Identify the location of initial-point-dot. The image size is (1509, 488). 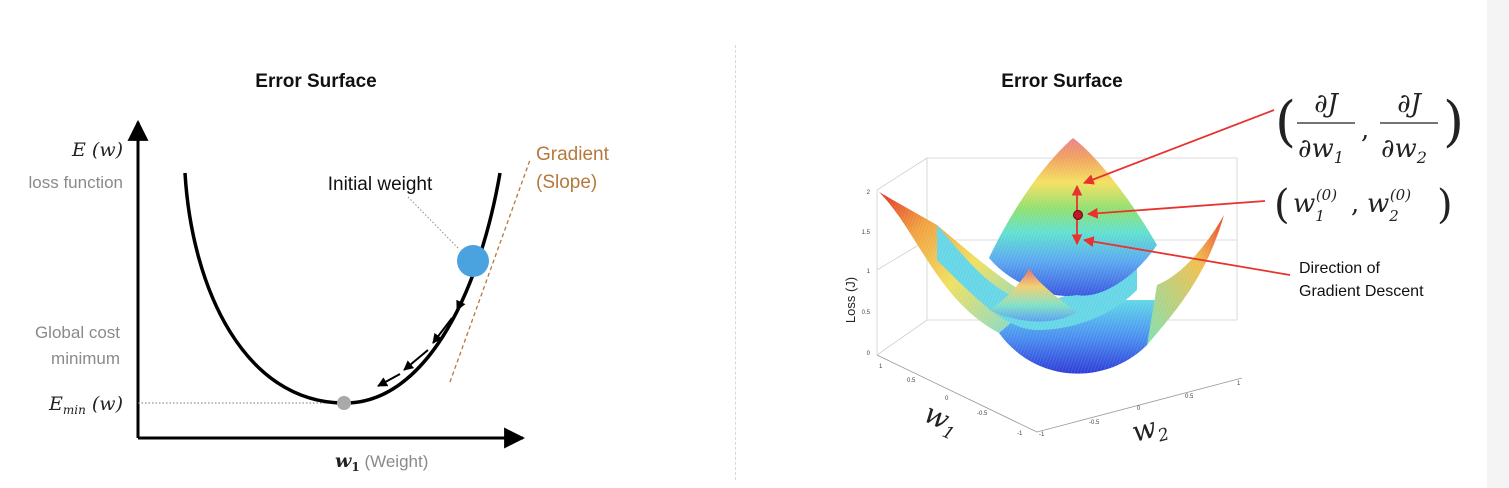
(1078, 215).